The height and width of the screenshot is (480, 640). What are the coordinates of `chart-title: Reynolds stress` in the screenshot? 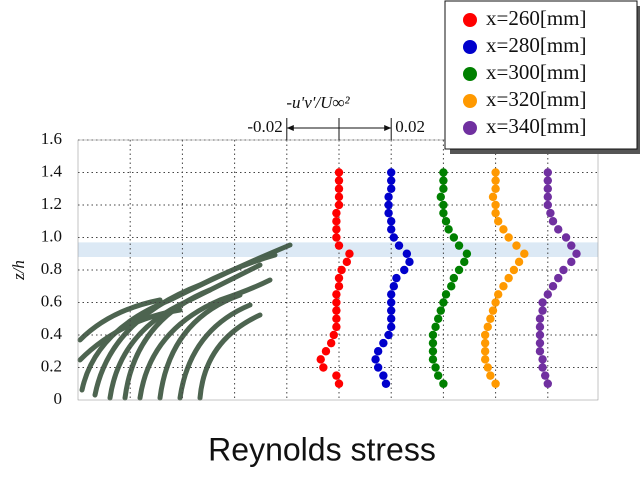 It's located at (322, 449).